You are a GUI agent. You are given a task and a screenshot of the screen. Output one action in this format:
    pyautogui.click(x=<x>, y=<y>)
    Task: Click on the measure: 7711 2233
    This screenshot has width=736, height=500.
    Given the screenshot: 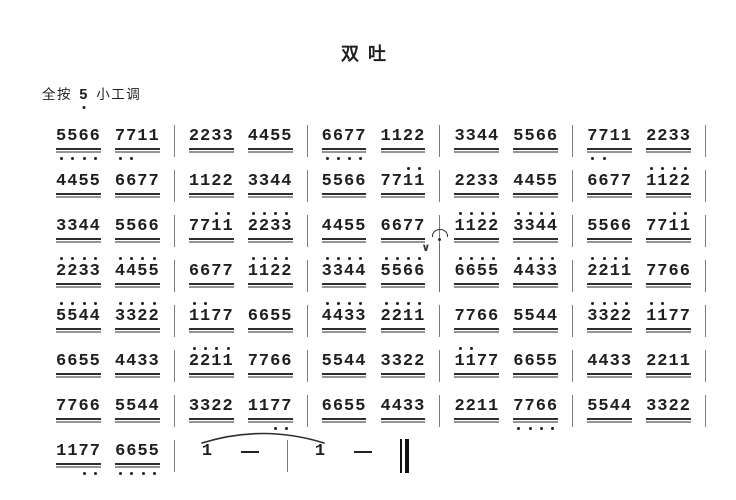 What is the action you would take?
    pyautogui.click(x=241, y=230)
    